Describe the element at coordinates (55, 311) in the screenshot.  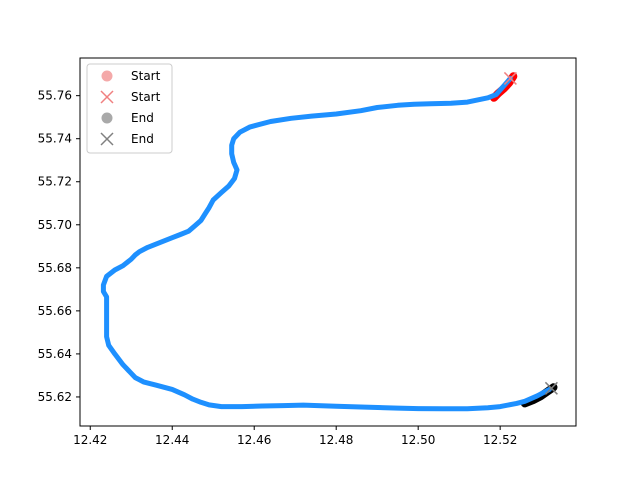
I see `y-tick-label: 55.66` at that location.